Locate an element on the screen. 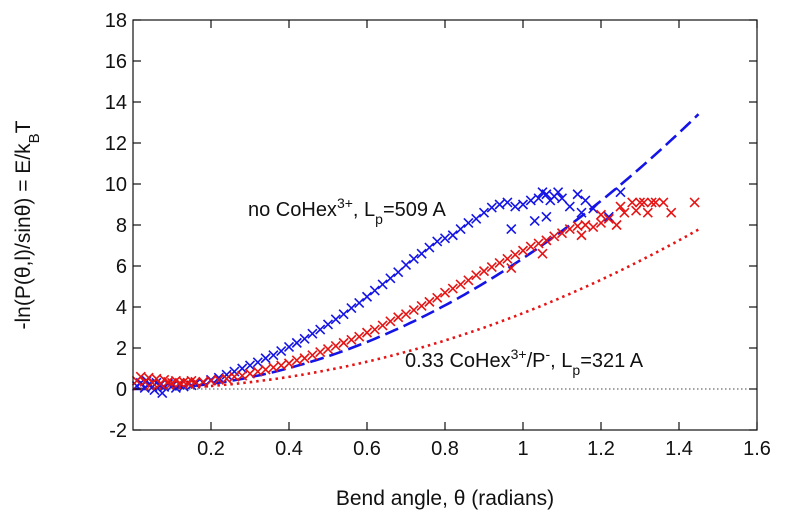  y-axis-title: -ln(P(θ,l)/sinθ) = E/kBT is located at coordinates (27, 224).